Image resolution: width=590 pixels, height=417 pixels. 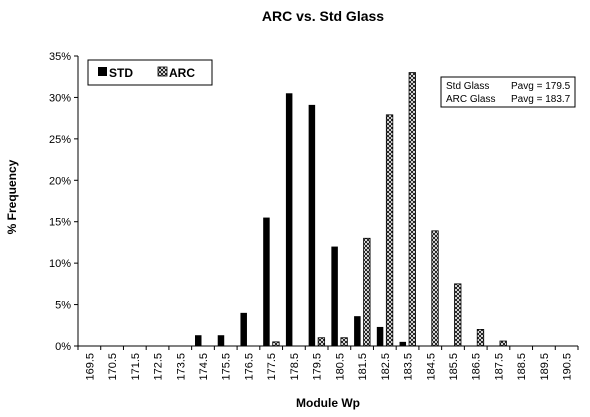 What do you see at coordinates (90, 367) in the screenshot?
I see `x-tick-label: 169.5` at bounding box center [90, 367].